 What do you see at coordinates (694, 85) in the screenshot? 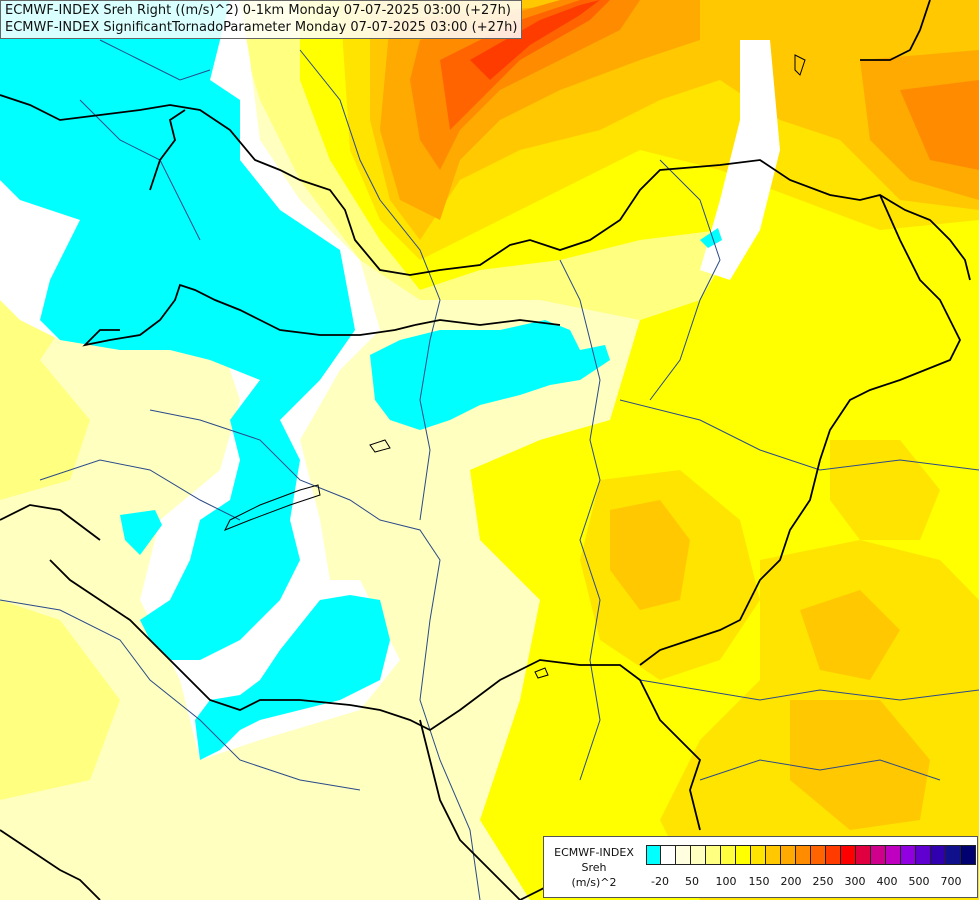
I see `deep-orange-field-north` at bounding box center [694, 85].